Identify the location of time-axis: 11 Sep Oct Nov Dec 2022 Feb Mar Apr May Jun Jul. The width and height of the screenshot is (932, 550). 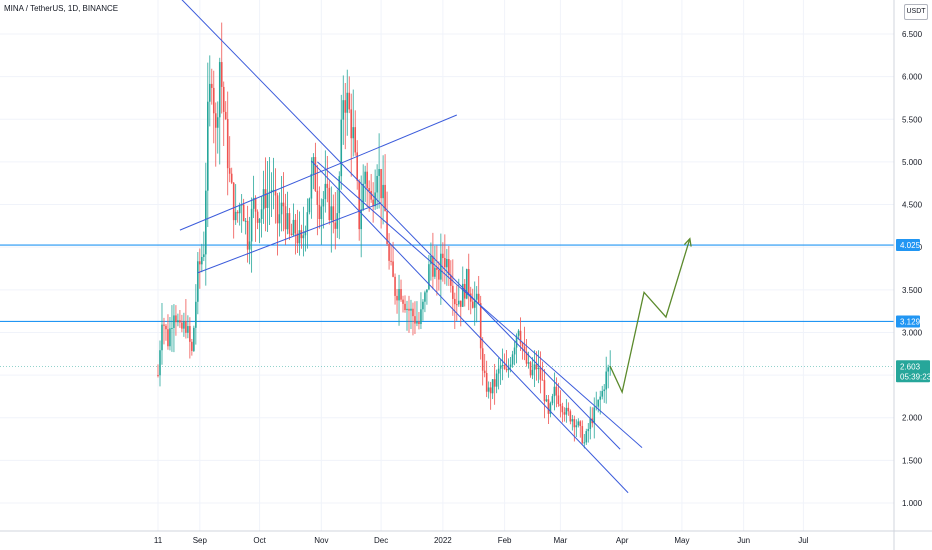
(481, 540).